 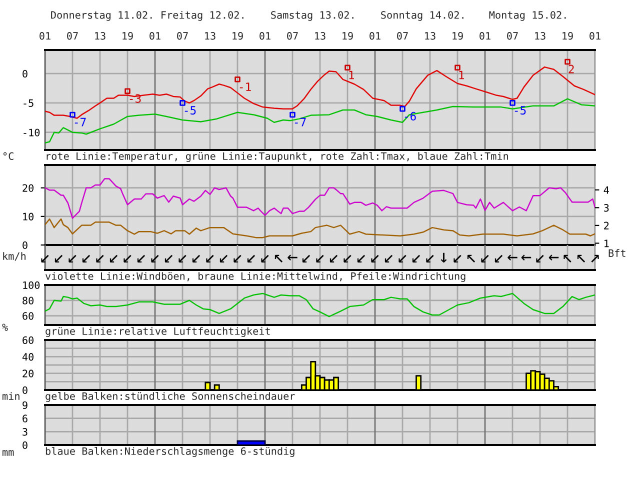 I want to click on y-tick-label: 9, so click(x=25, y=405).